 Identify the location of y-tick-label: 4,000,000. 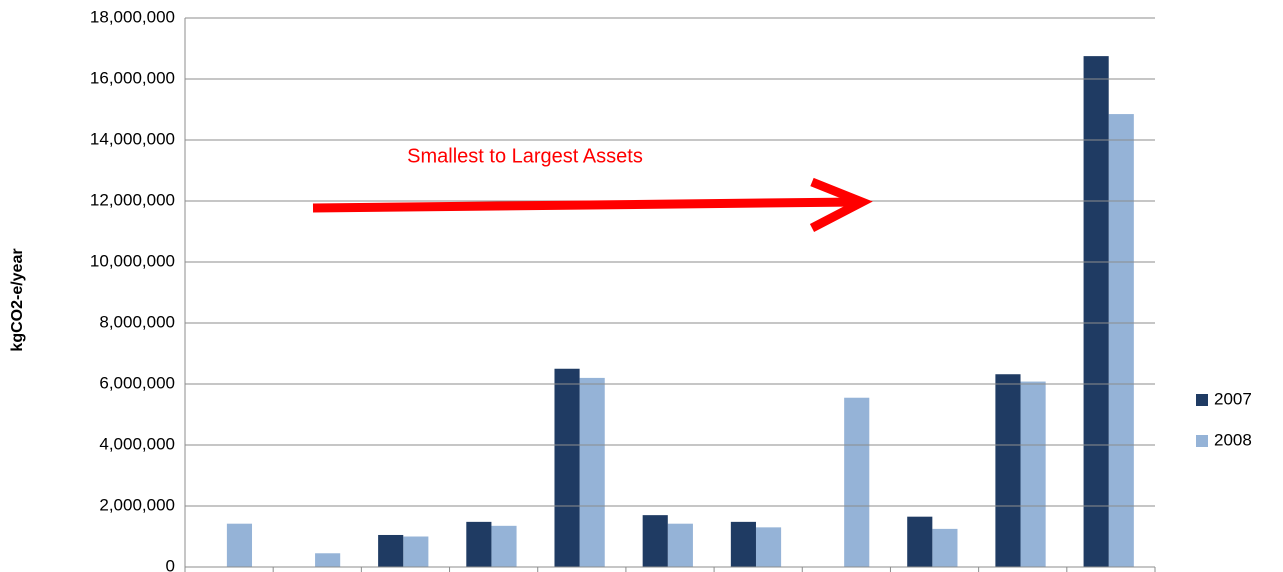
(137, 443).